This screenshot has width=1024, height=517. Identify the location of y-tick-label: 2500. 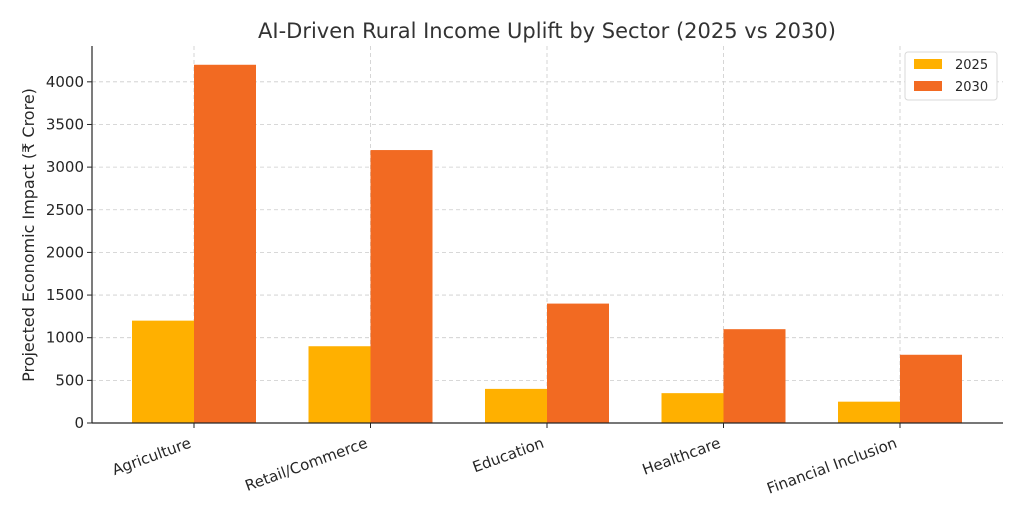
(65, 210).